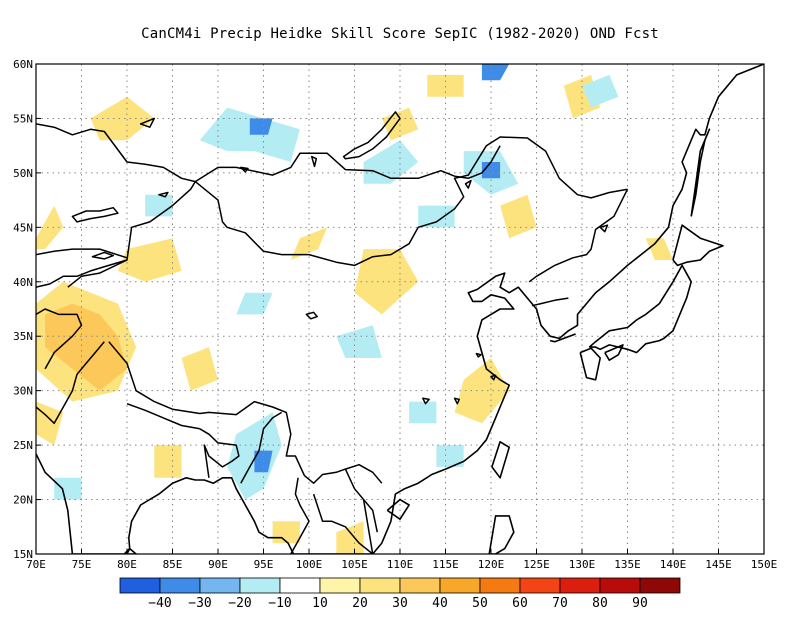 The width and height of the screenshot is (800, 618). I want to click on hainan-coastline, so click(398, 509).